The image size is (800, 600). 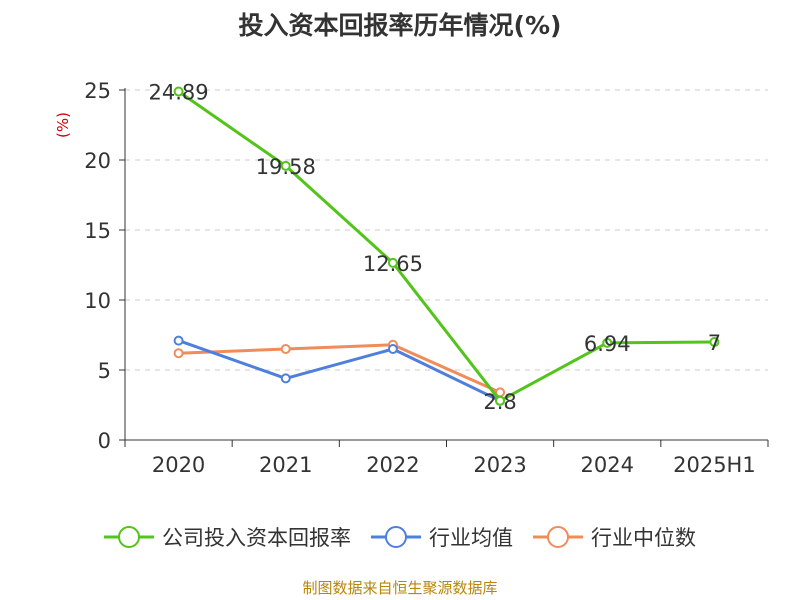 I want to click on y-tick-label: 10, so click(x=97, y=301).